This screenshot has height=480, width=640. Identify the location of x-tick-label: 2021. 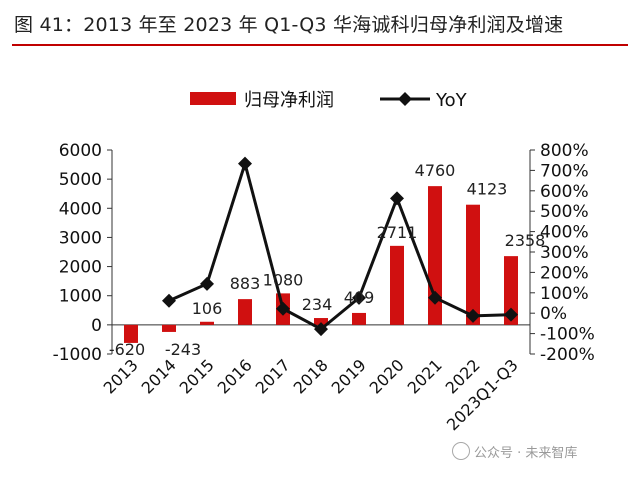
(425, 376).